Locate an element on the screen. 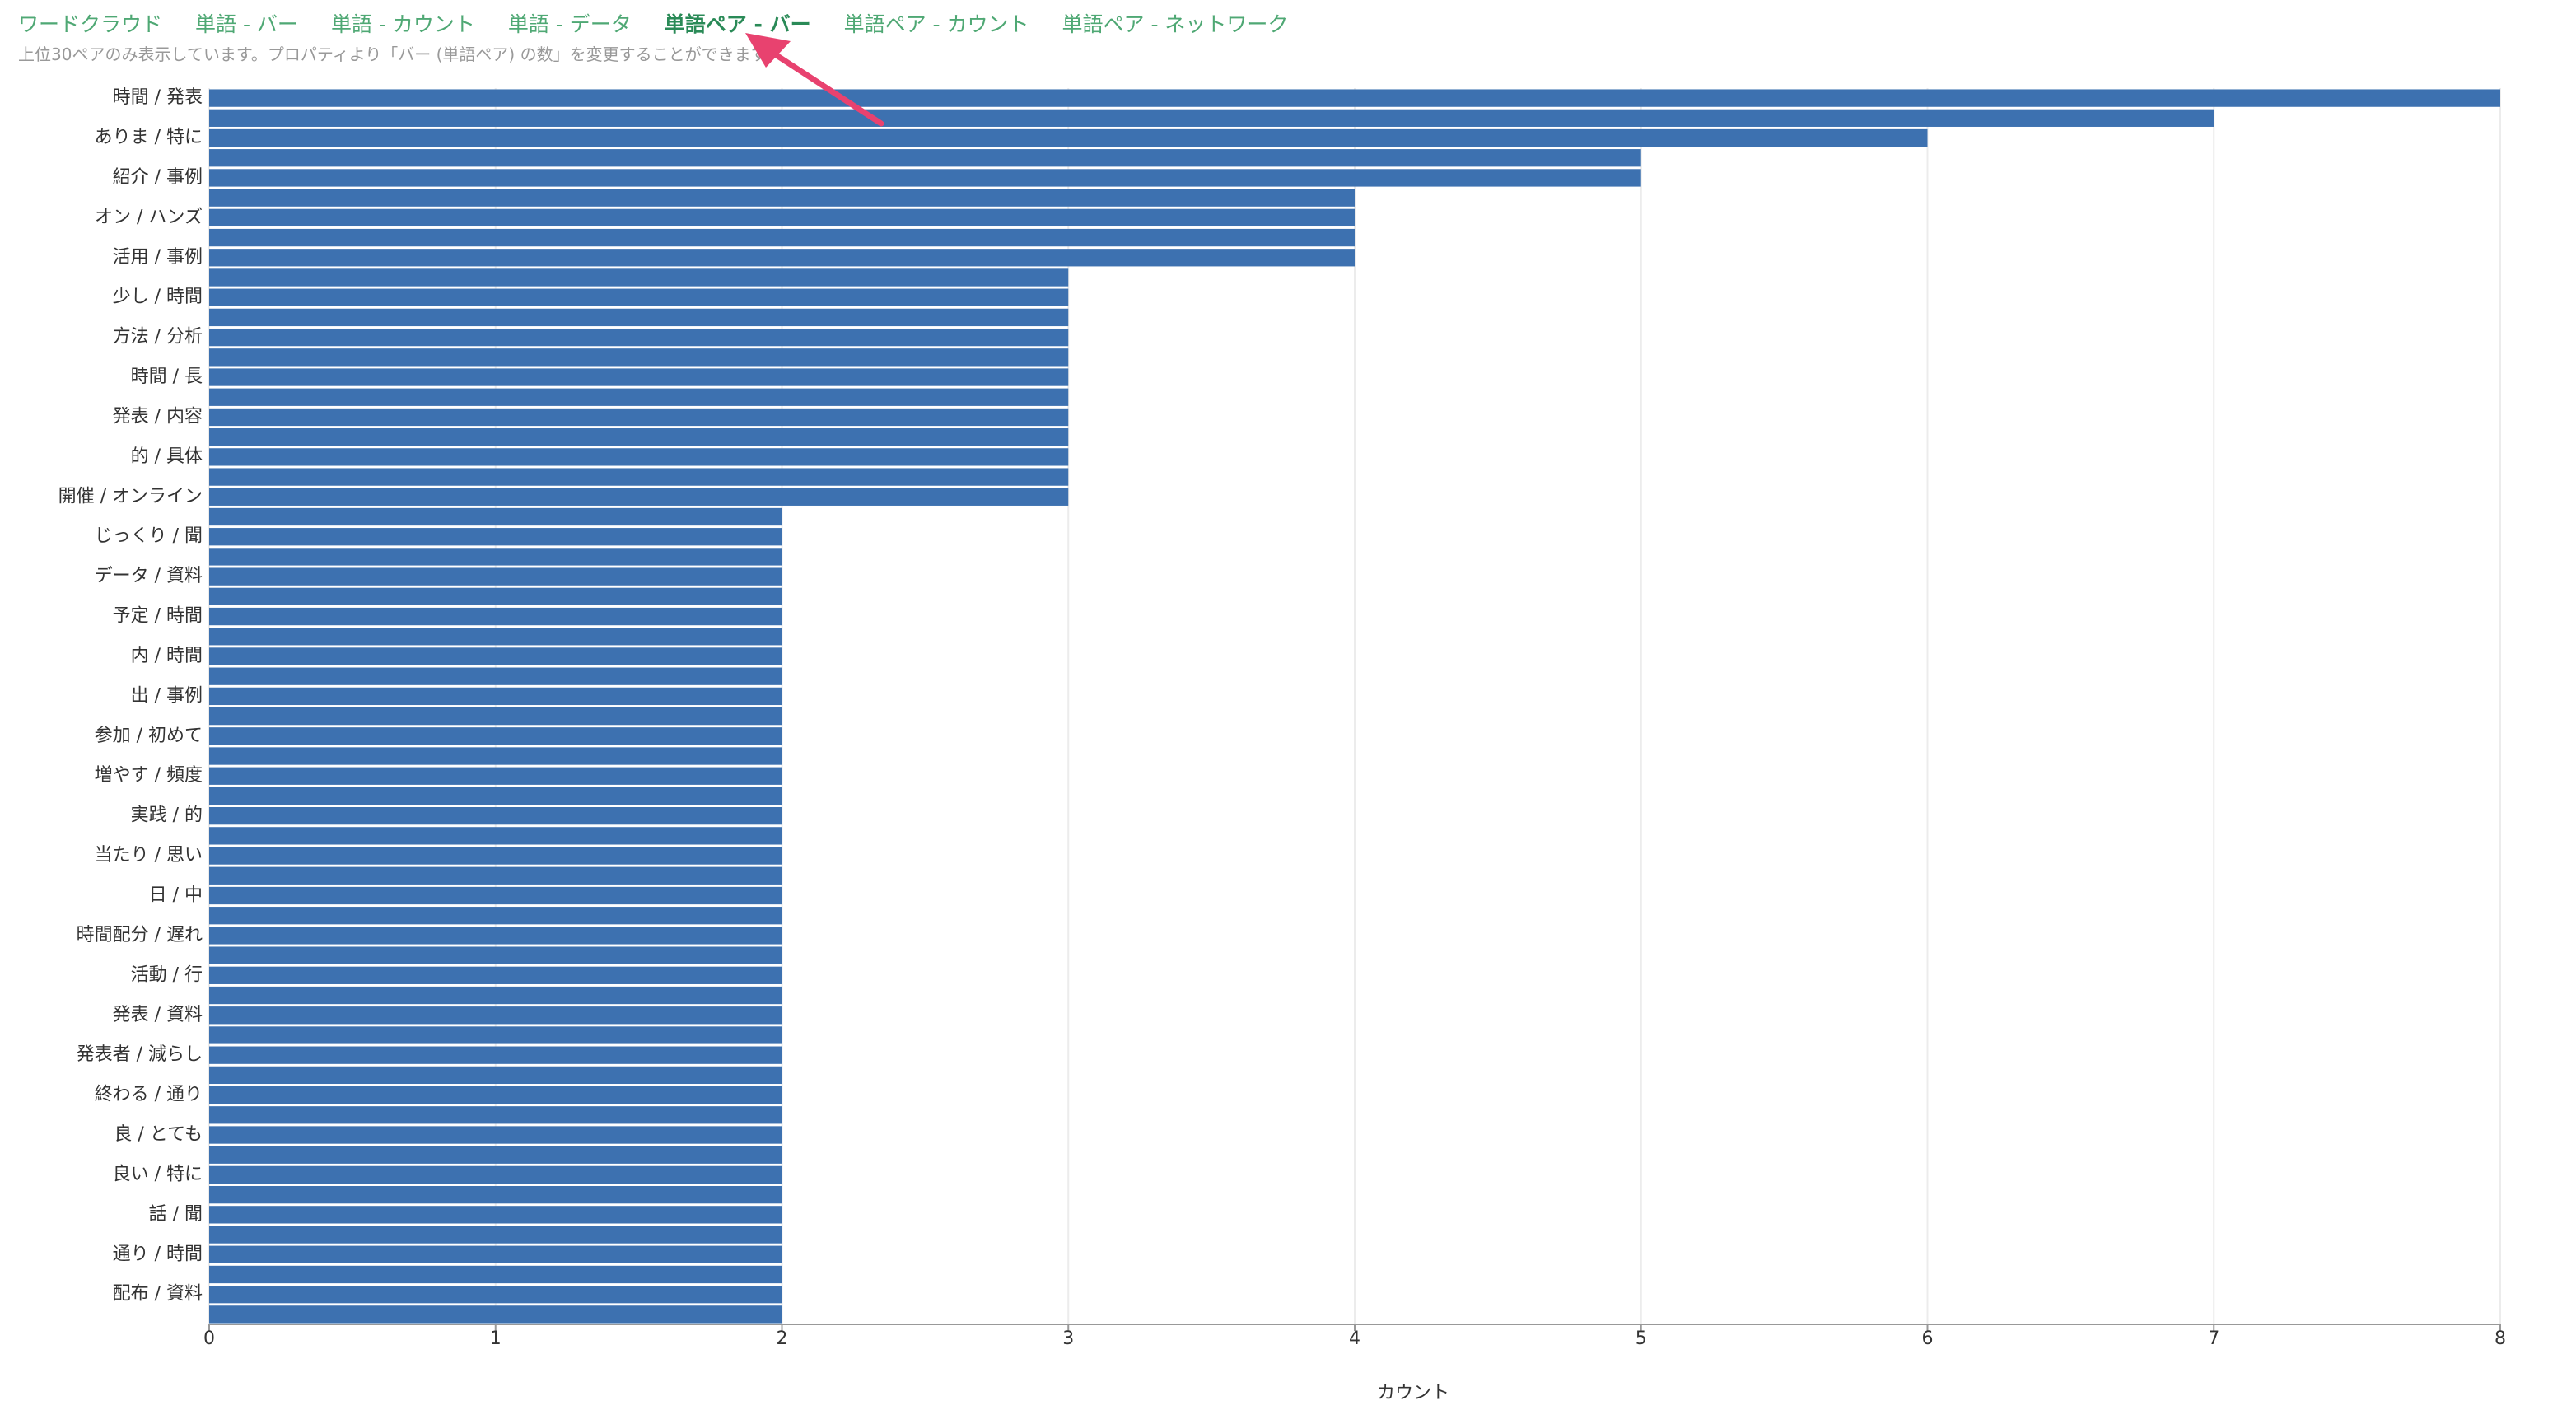 This screenshot has height=1410, width=2576. x-tick-label: 7 is located at coordinates (2213, 1338).